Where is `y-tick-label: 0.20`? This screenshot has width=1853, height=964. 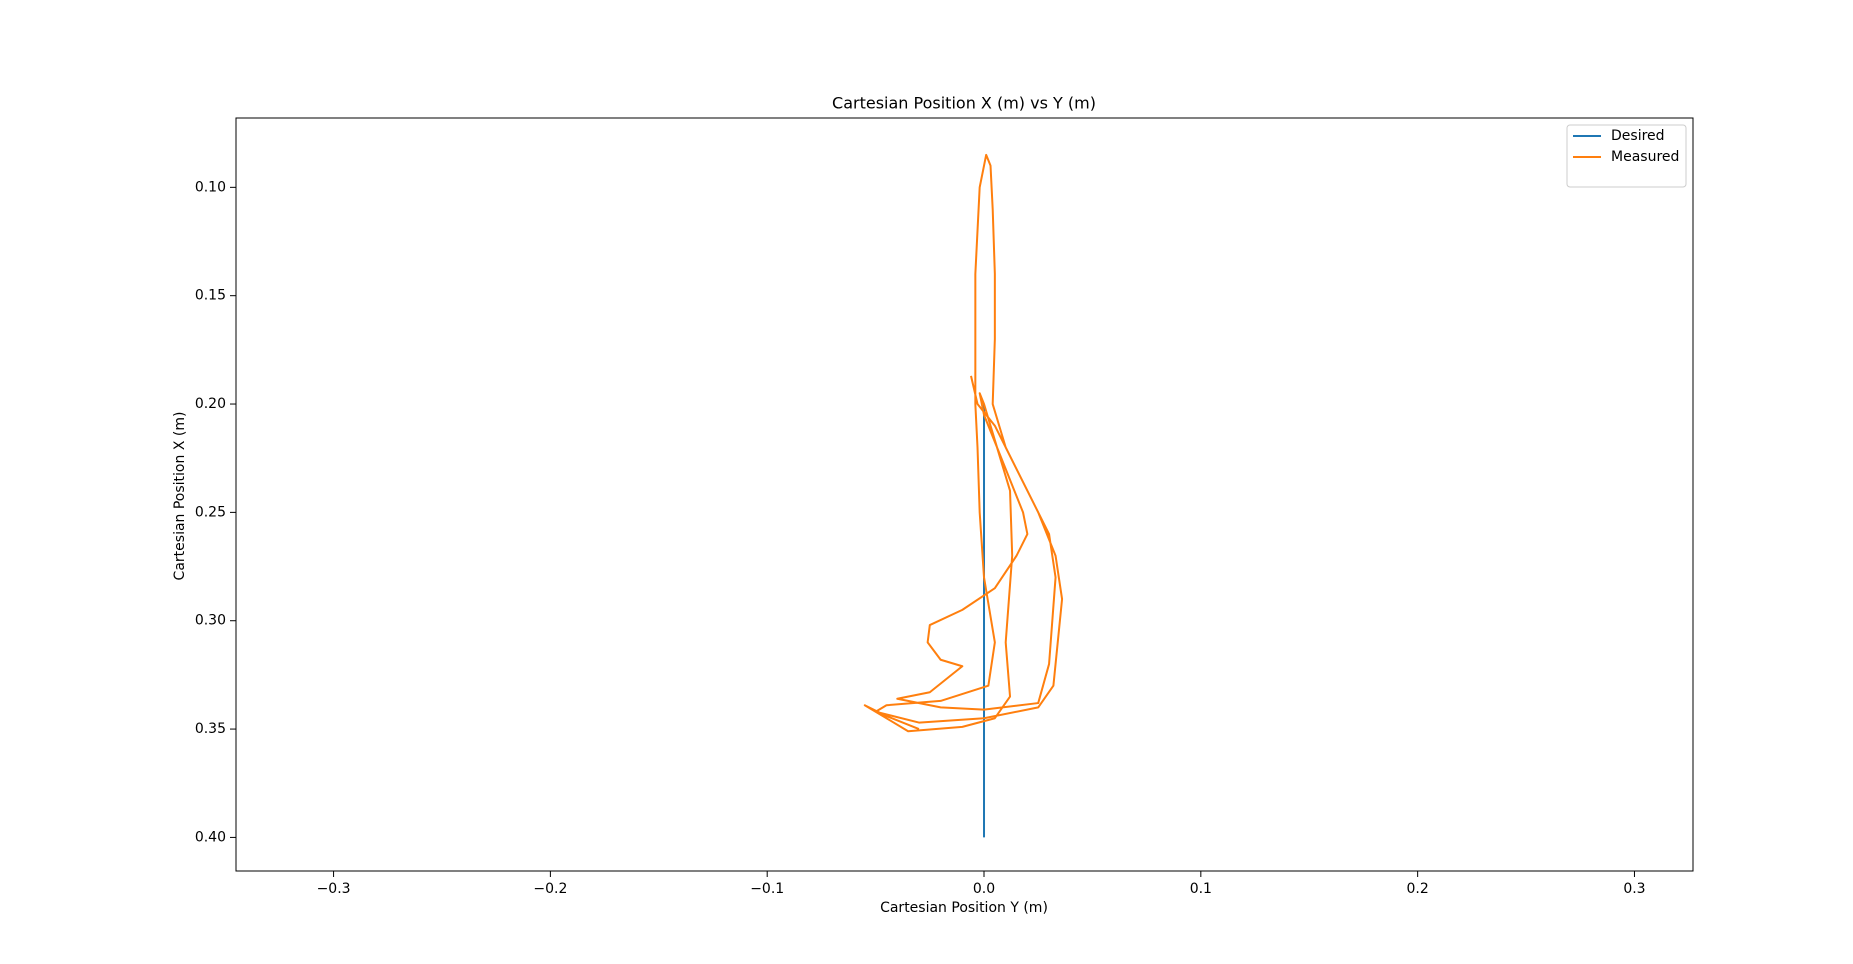
y-tick-label: 0.20 is located at coordinates (210, 404).